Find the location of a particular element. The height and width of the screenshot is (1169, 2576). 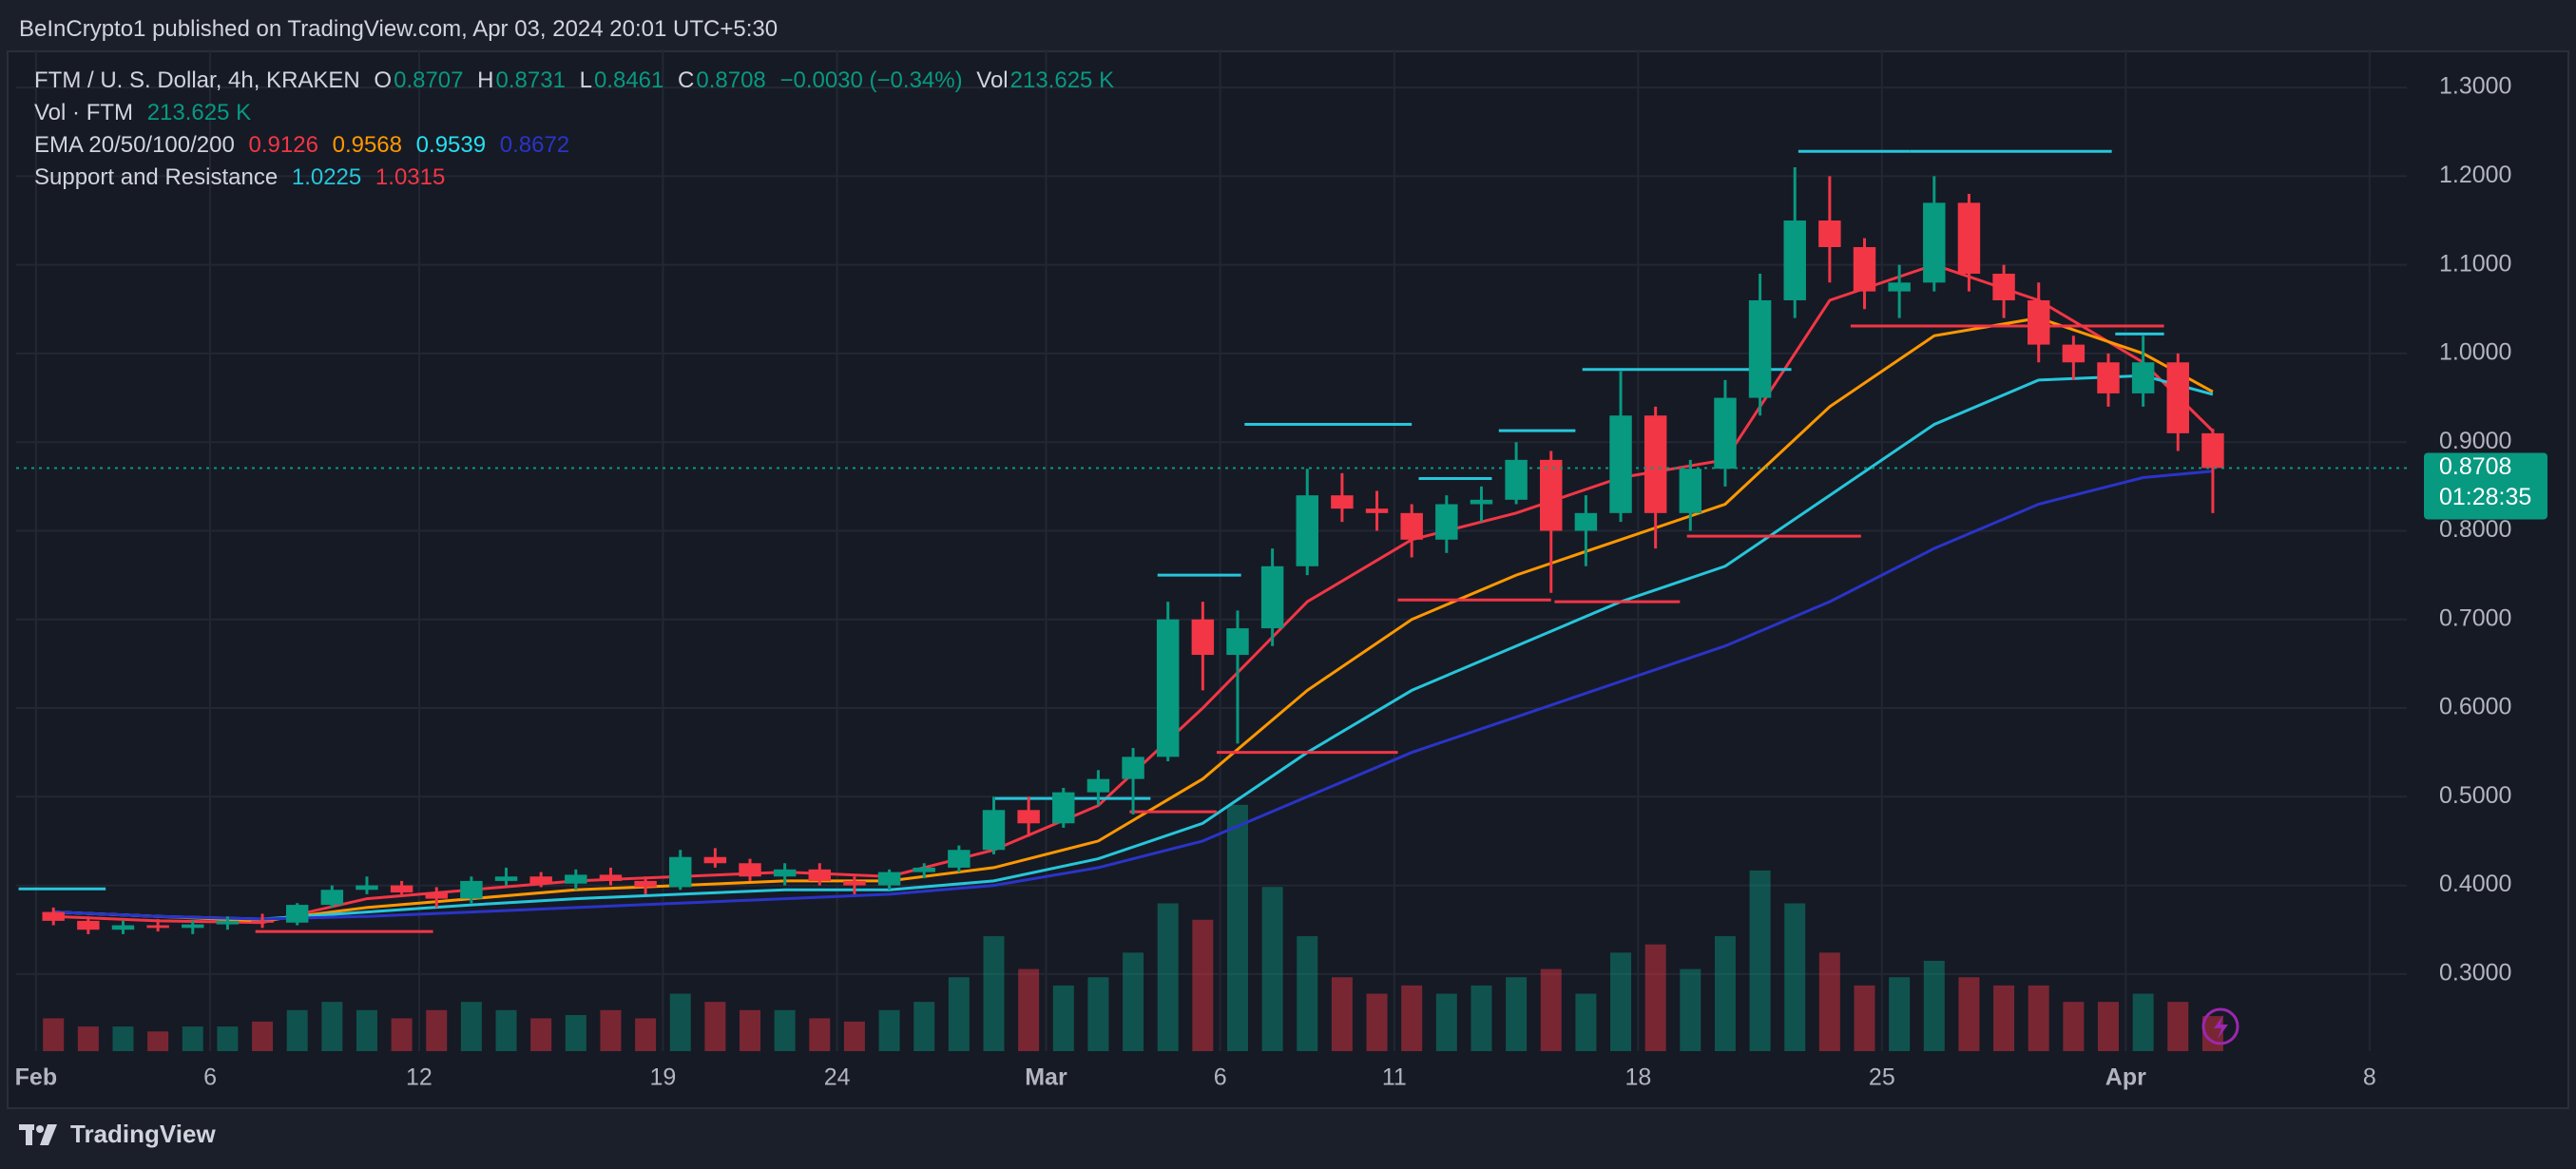

ohlc-label: C is located at coordinates (686, 80).